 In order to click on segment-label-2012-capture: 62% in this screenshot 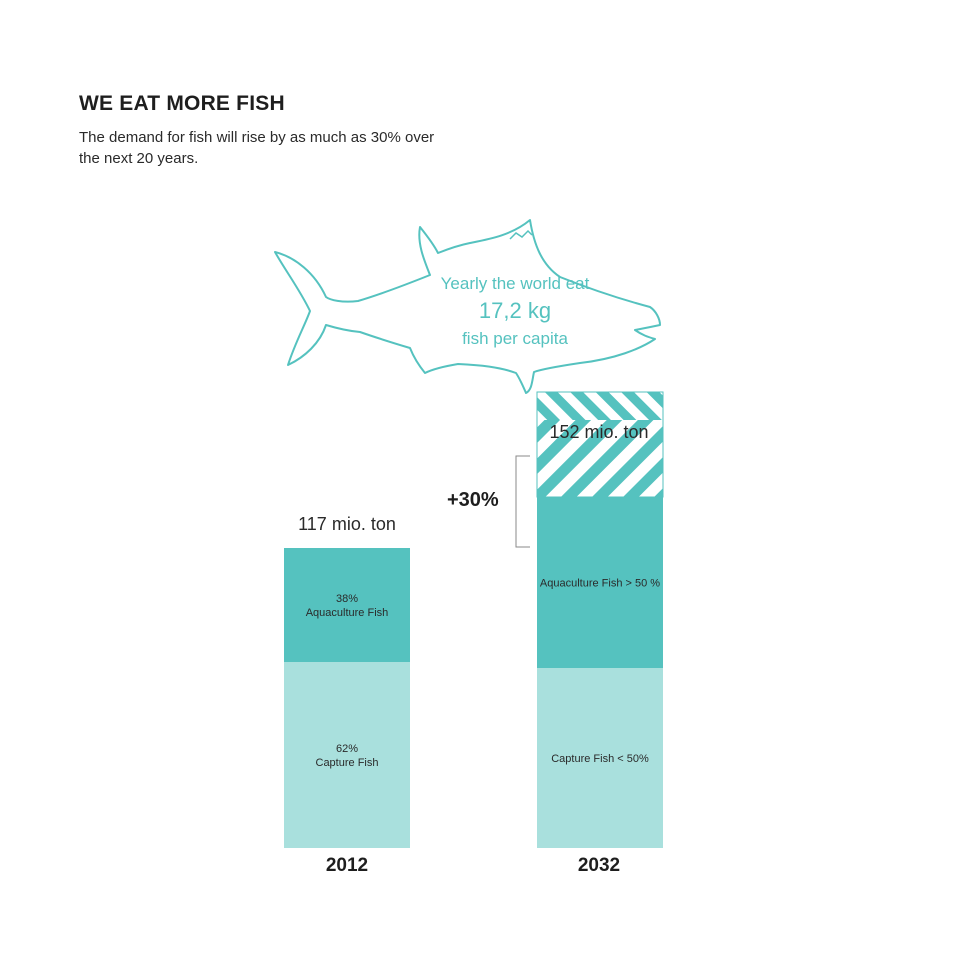, I will do `click(347, 749)`.